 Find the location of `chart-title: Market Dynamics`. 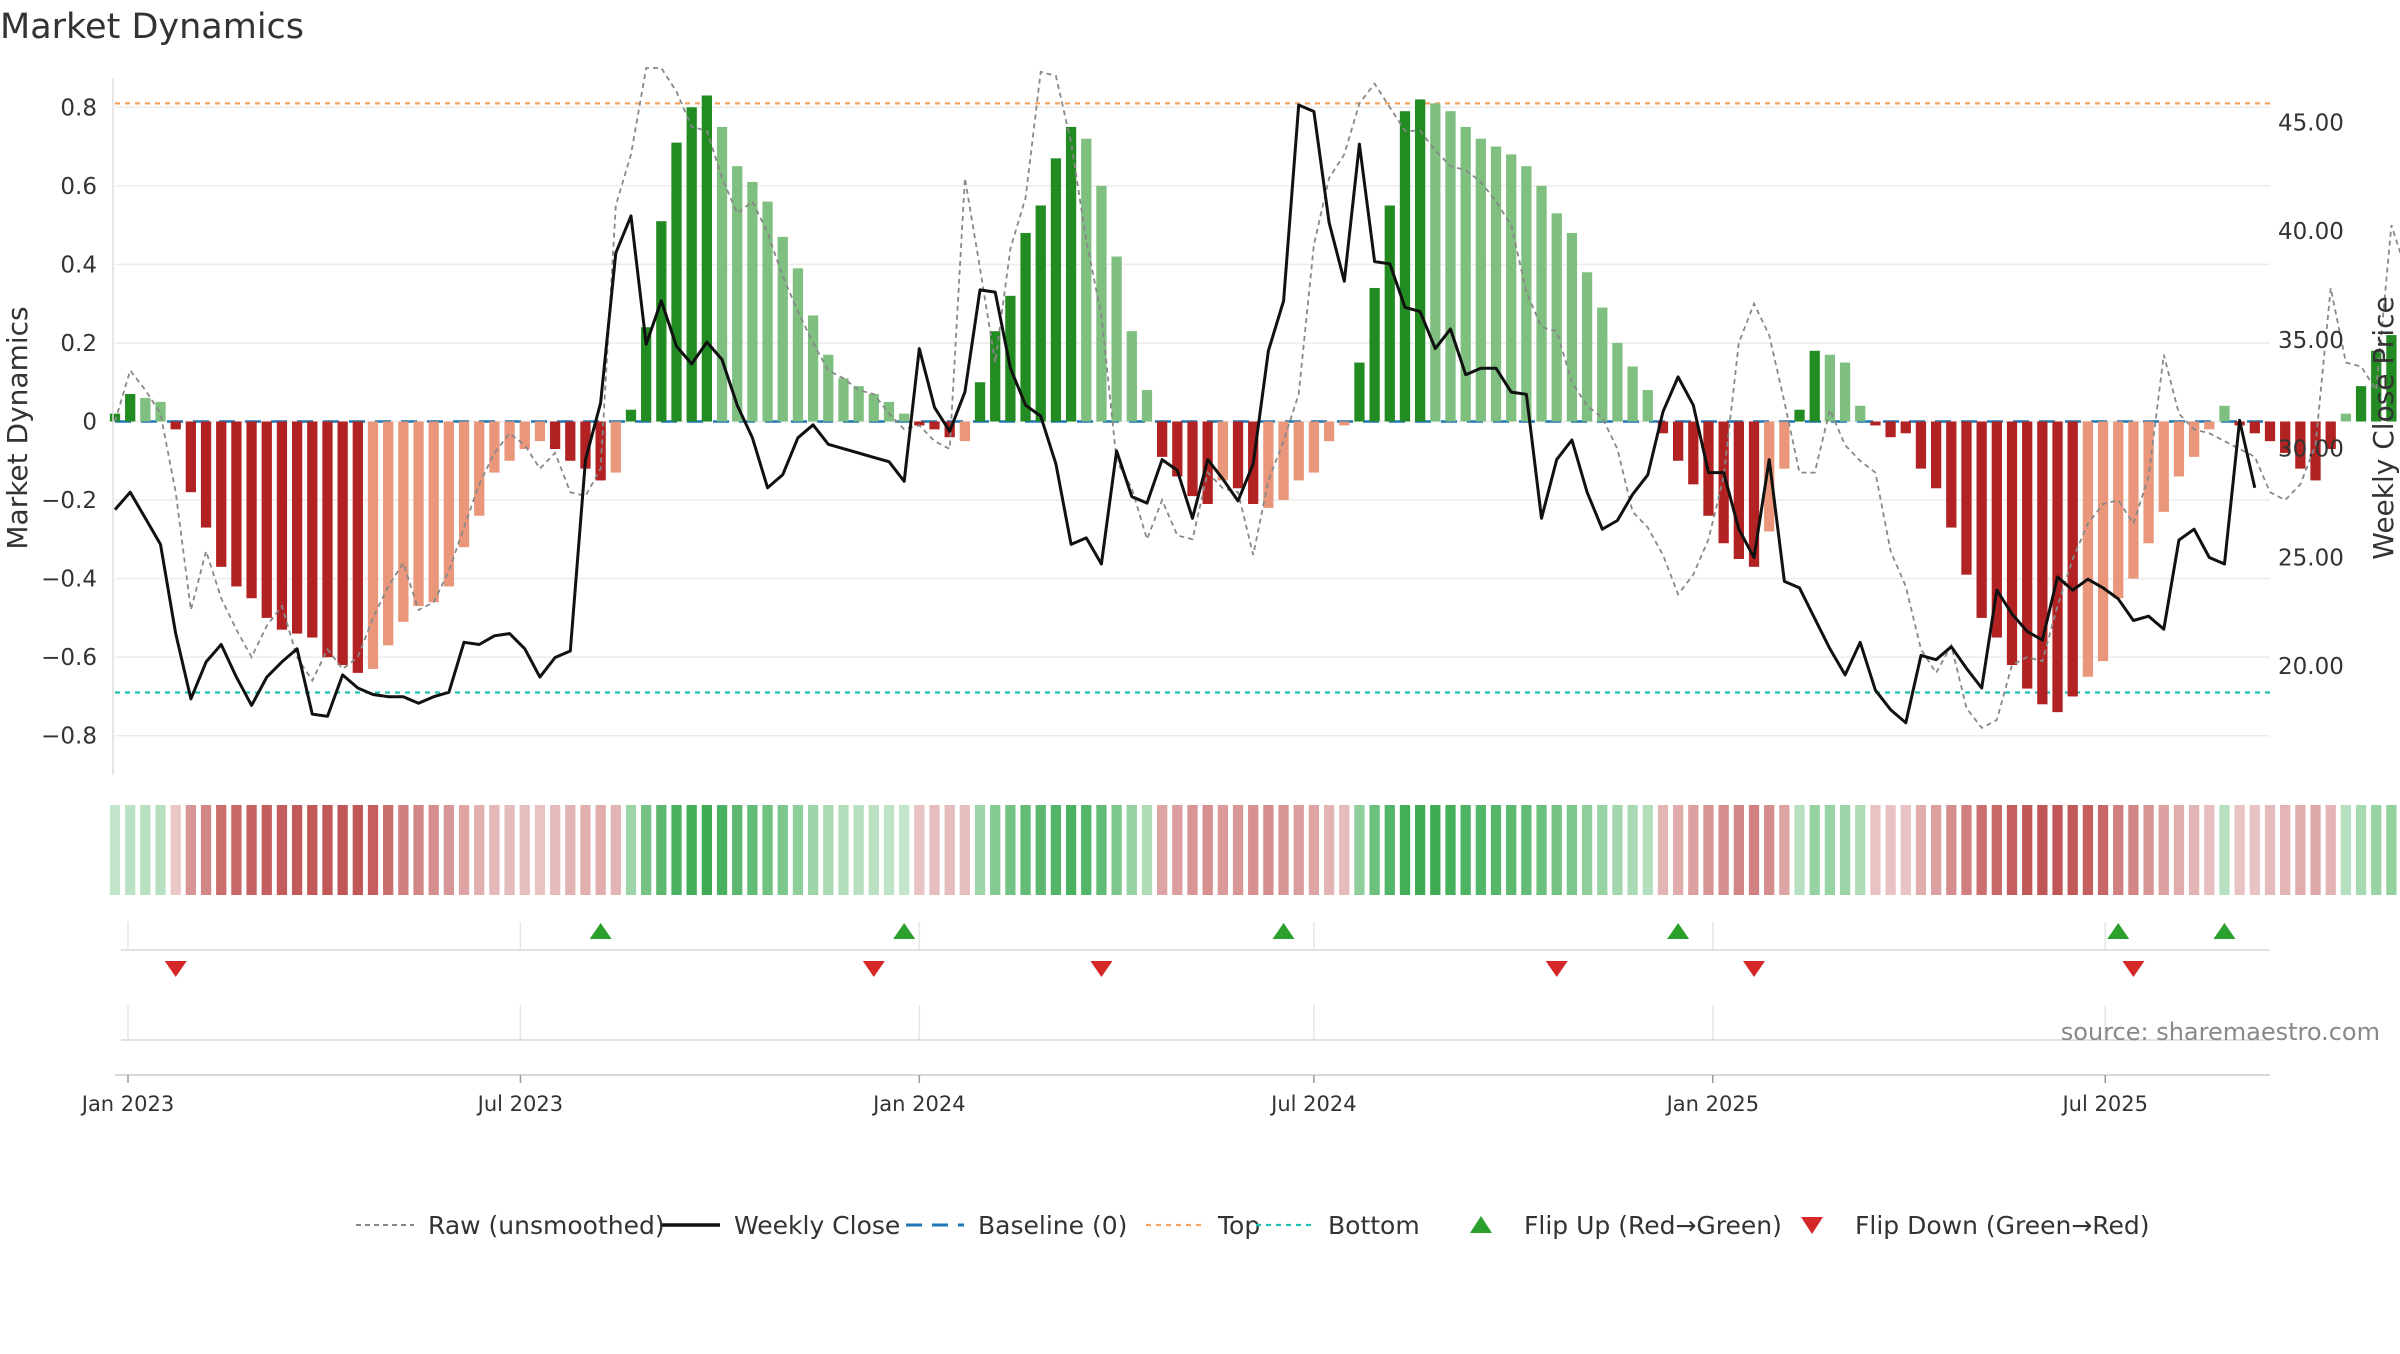

chart-title: Market Dynamics is located at coordinates (152, 27).